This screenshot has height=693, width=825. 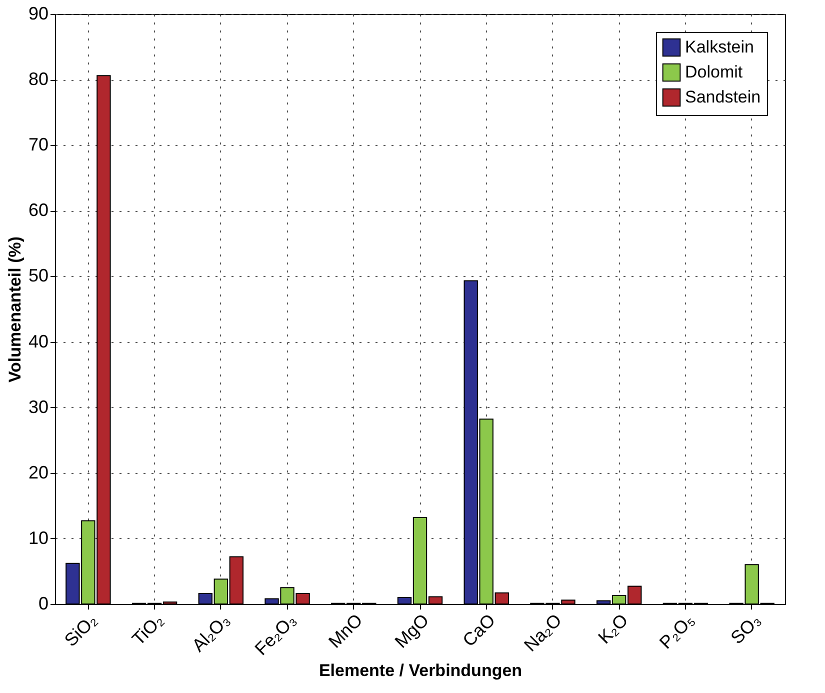 What do you see at coordinates (38, 472) in the screenshot?
I see `y-tick-label: 20` at bounding box center [38, 472].